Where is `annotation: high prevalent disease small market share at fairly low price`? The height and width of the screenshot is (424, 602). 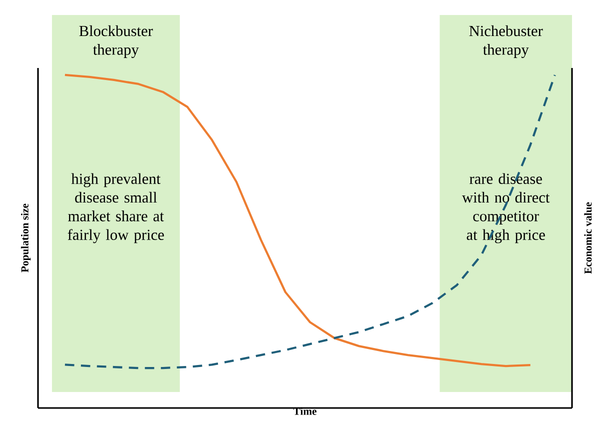 annotation: high prevalent disease small market share at fairly low price is located at coordinates (116, 208).